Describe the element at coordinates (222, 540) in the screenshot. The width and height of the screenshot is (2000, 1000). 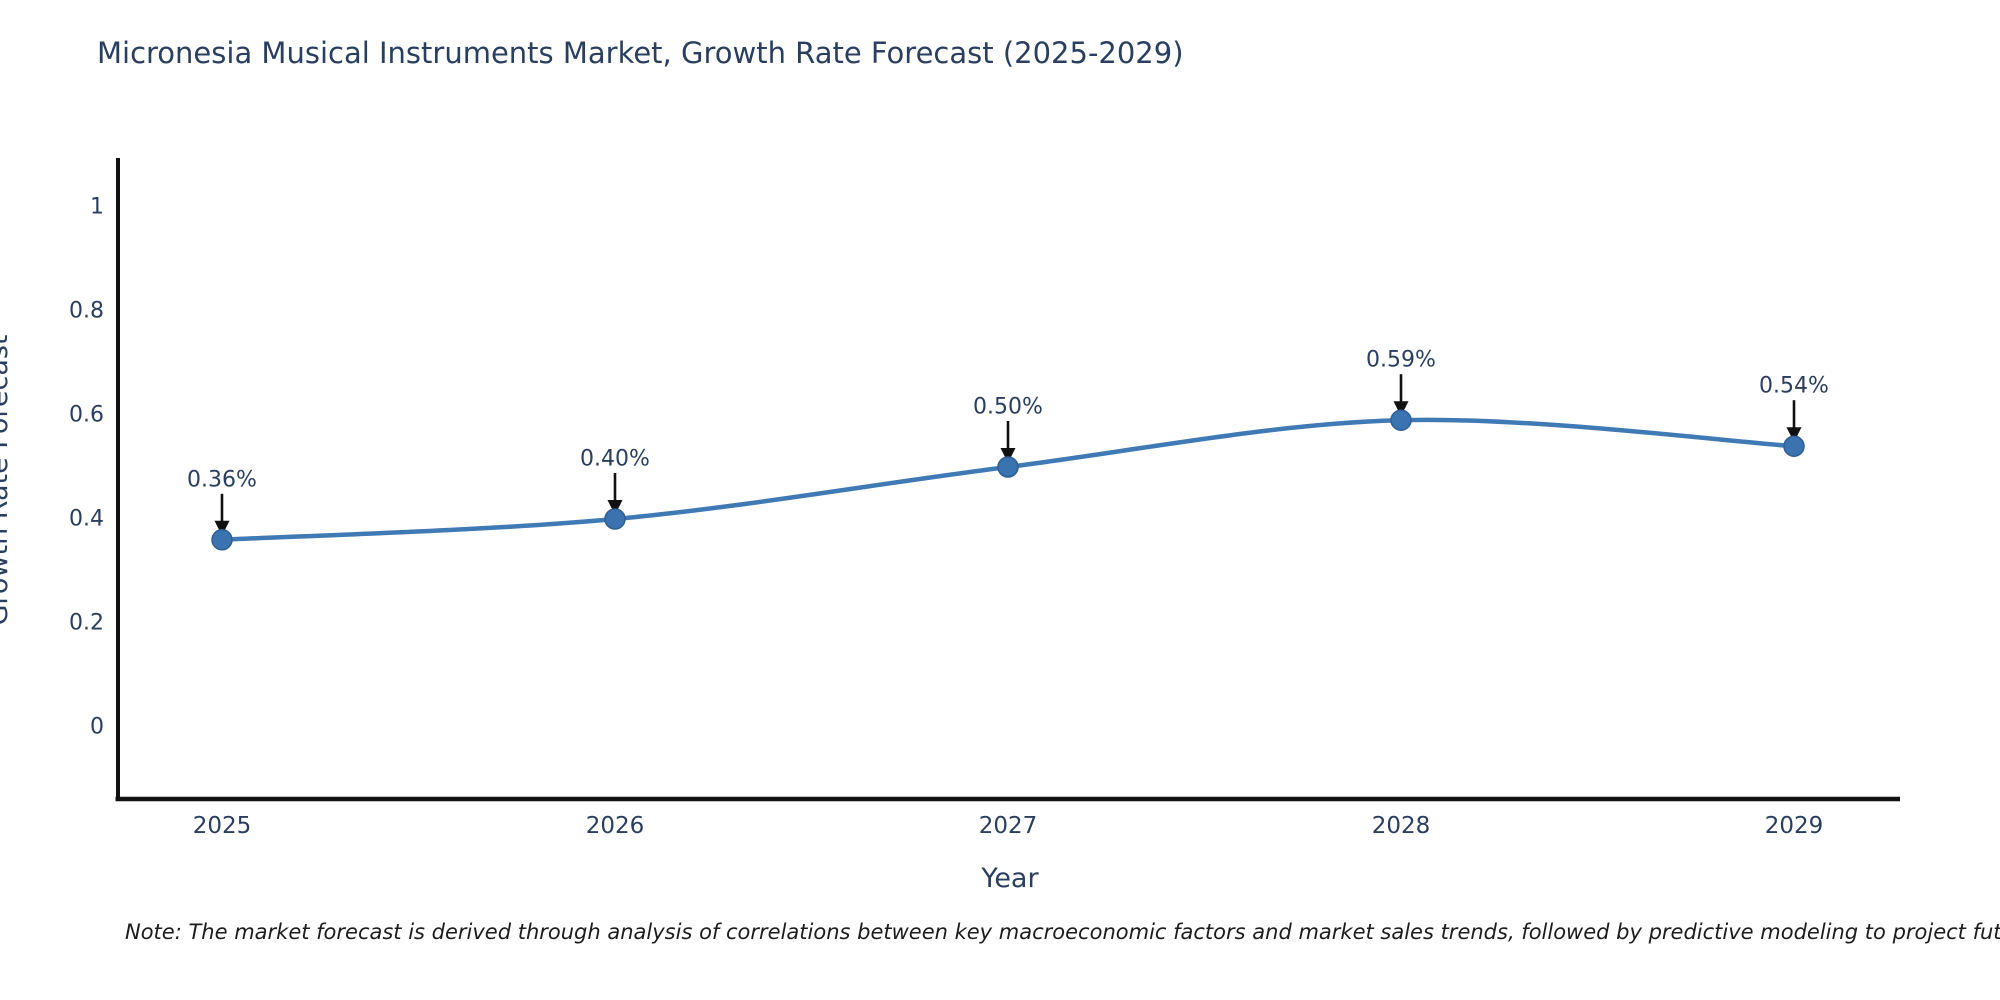
I see `data-point-marker-2025` at that location.